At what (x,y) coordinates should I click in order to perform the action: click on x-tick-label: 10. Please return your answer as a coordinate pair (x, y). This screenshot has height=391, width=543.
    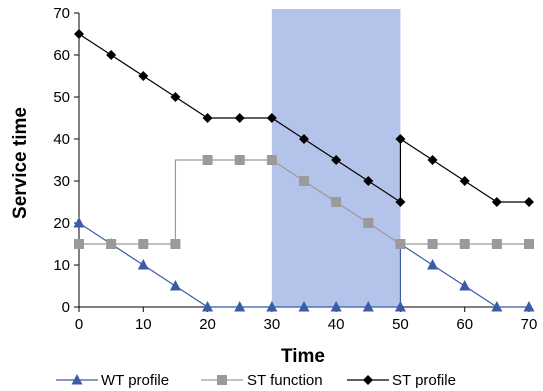
    Looking at the image, I should click on (143, 324).